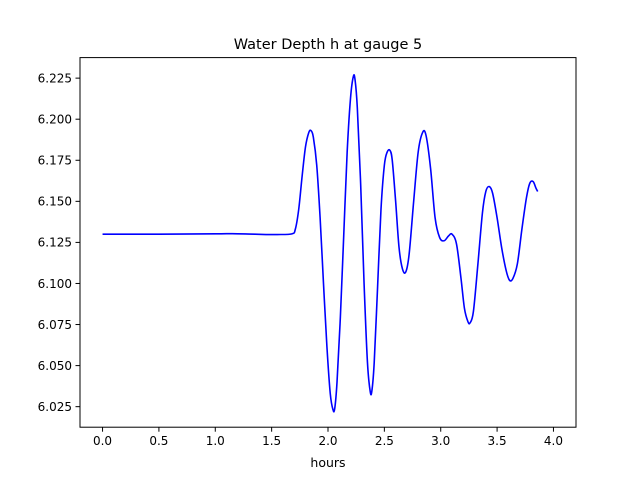 Image resolution: width=640 pixels, height=485 pixels. I want to click on chart-title: Water Depth h at gauge 5, so click(328, 45).